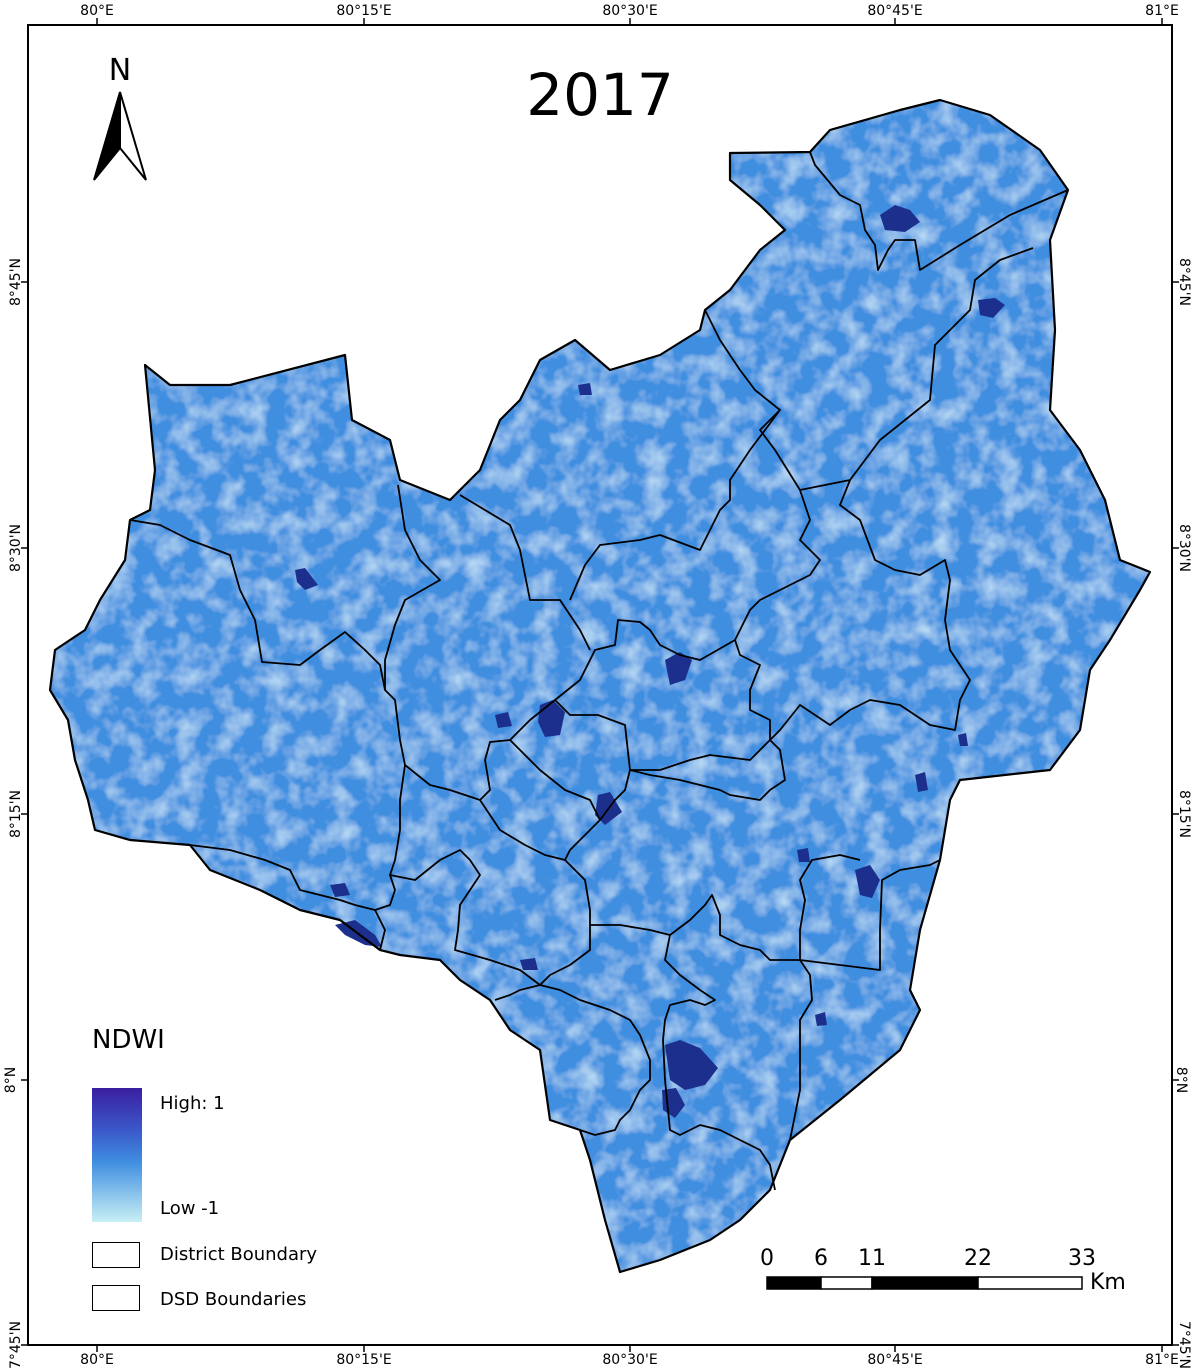  Describe the element at coordinates (1184, 1345) in the screenshot. I see `lat-label-right-7-45n: 7°45'N` at that location.